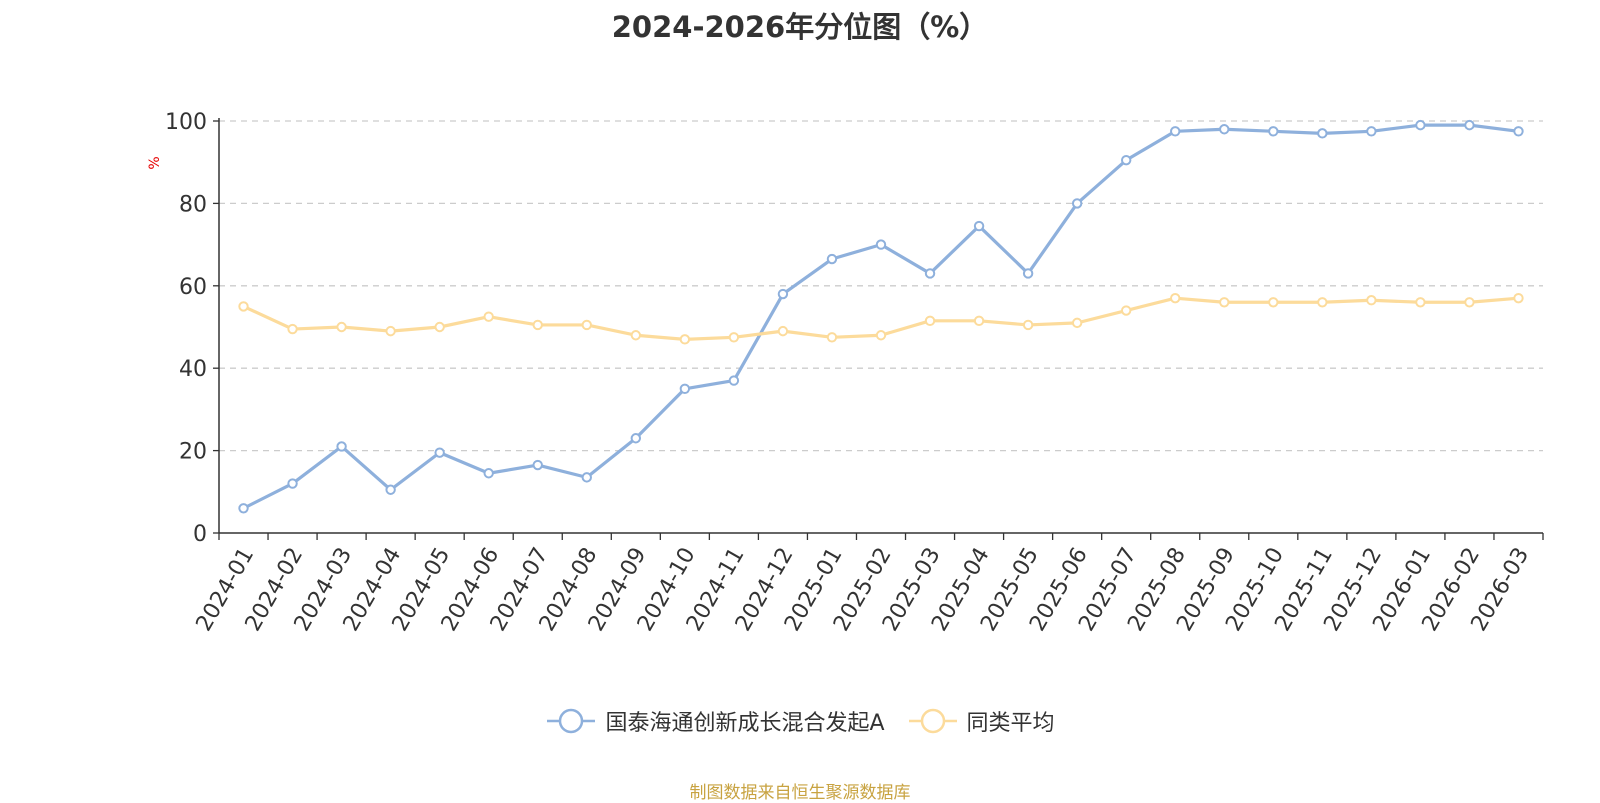  Describe the element at coordinates (193, 287) in the screenshot. I see `y-tick-label: 60` at that location.